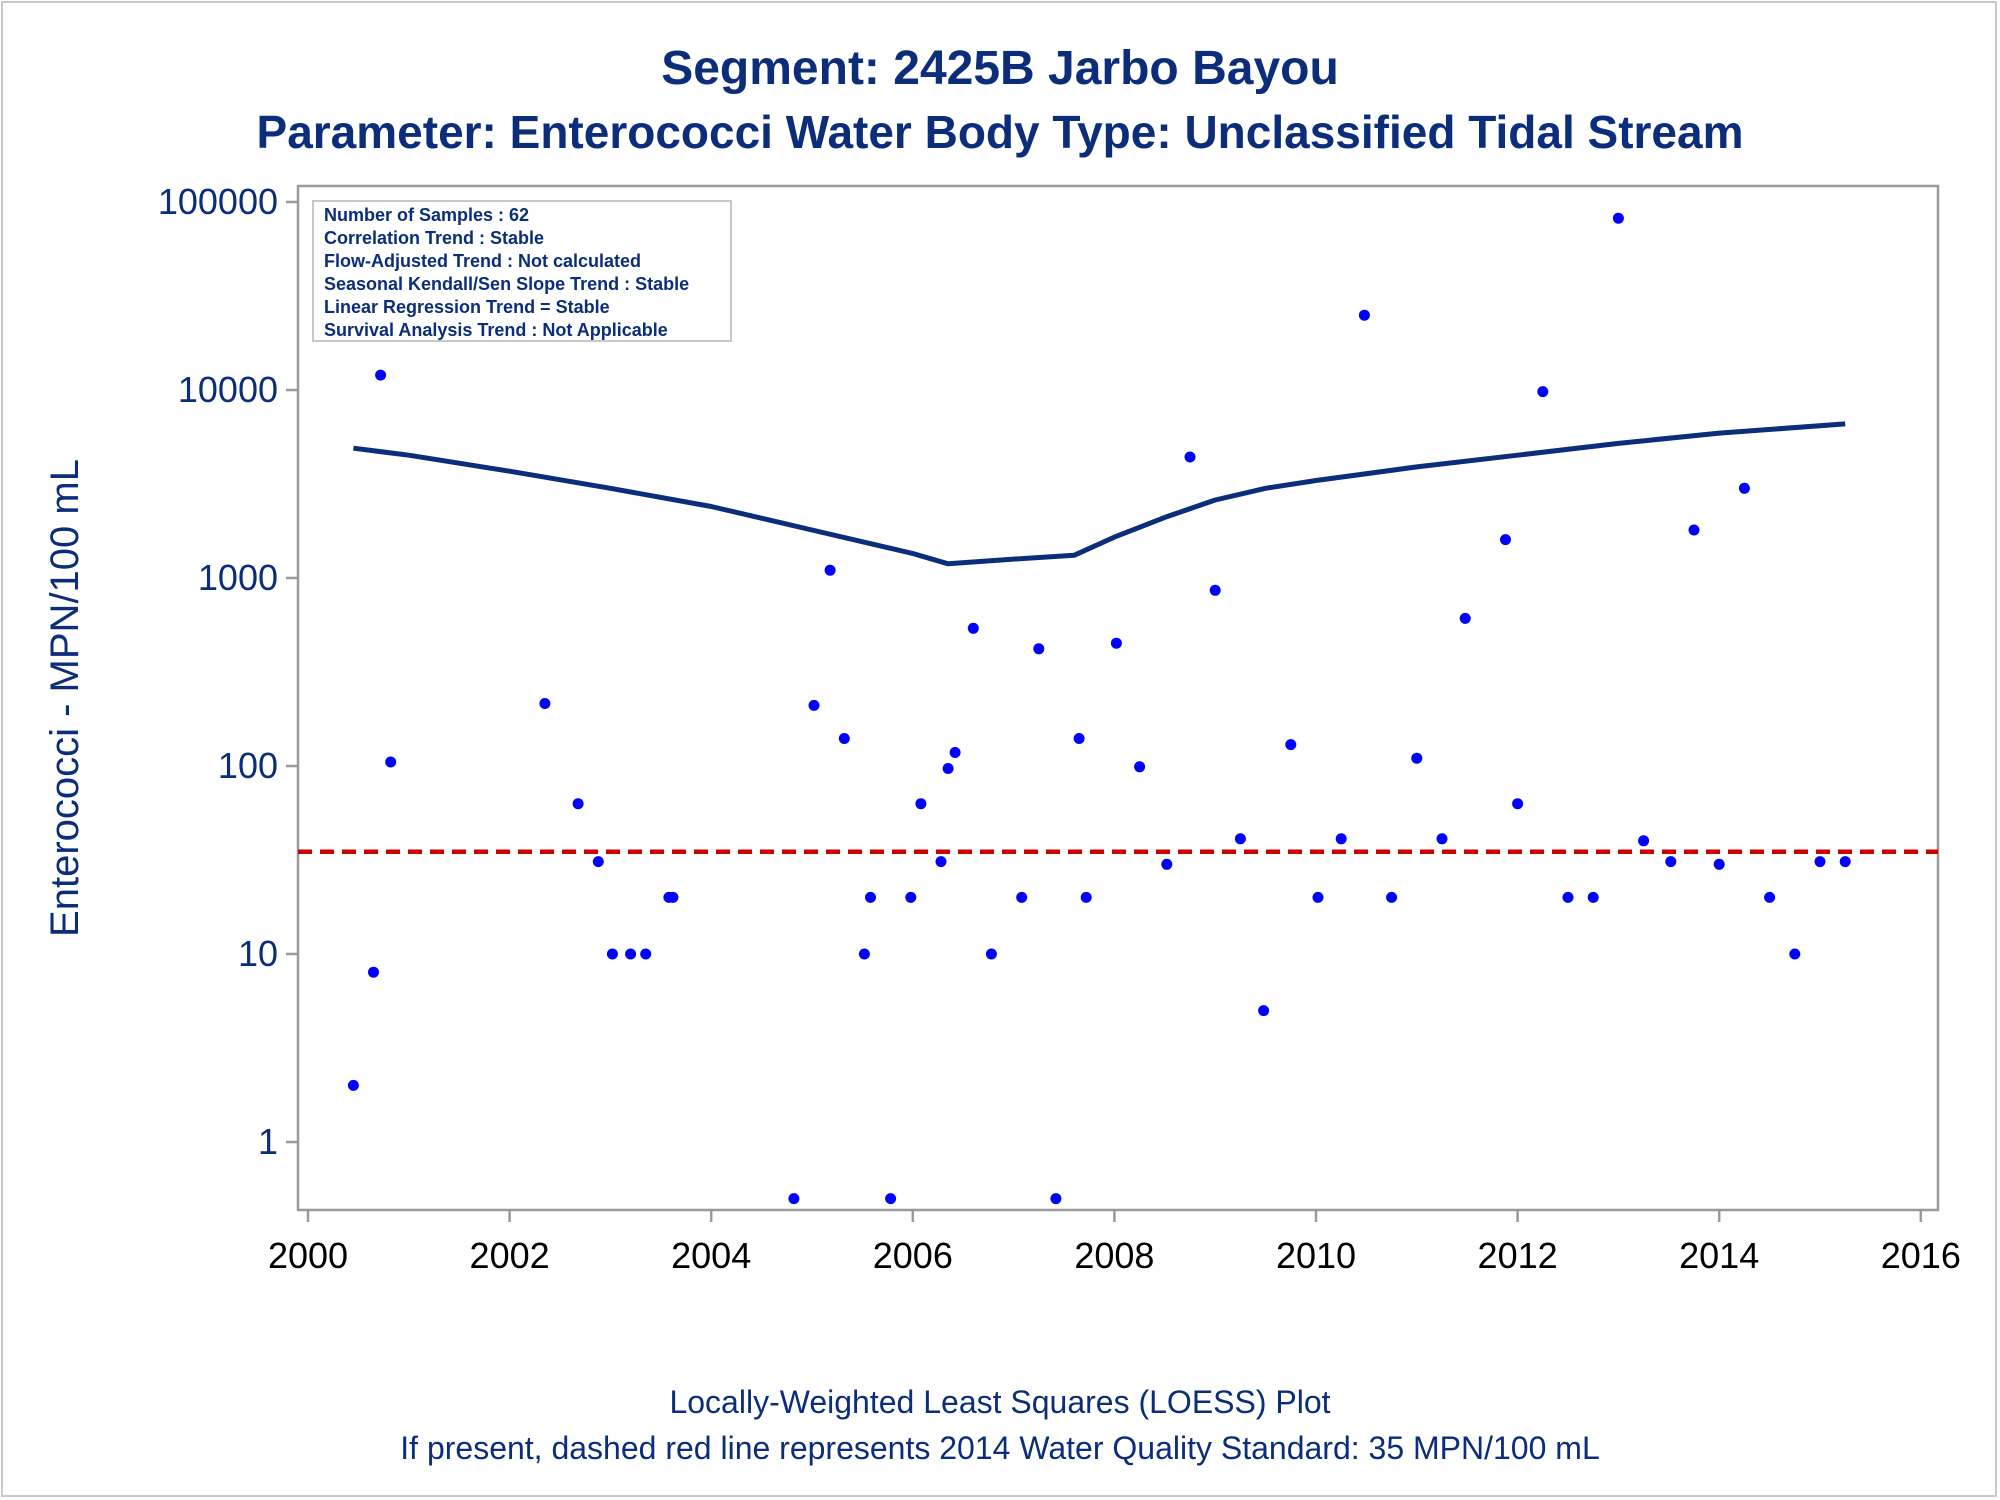  I want to click on y-tick-label: 1, so click(268, 1141).